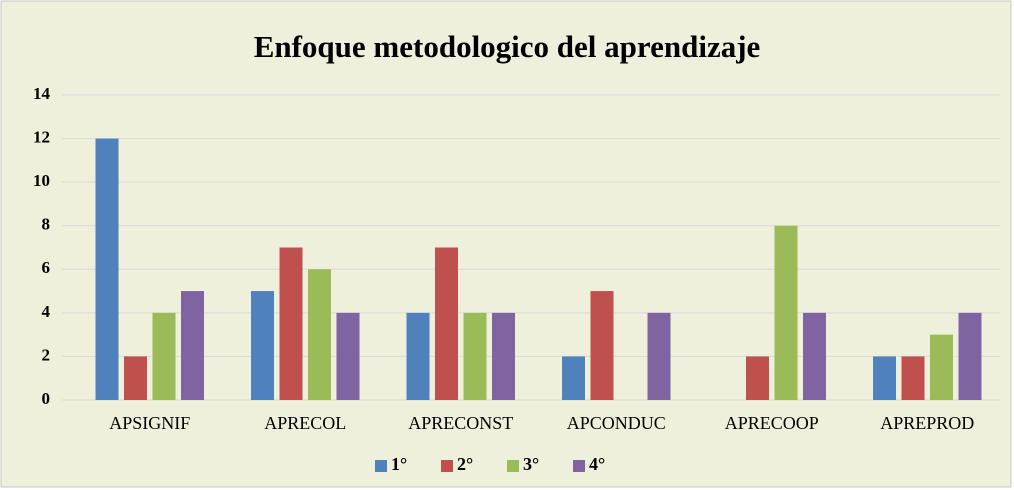 This screenshot has width=1014, height=490. Describe the element at coordinates (46, 224) in the screenshot. I see `y-tick-label: 8` at that location.